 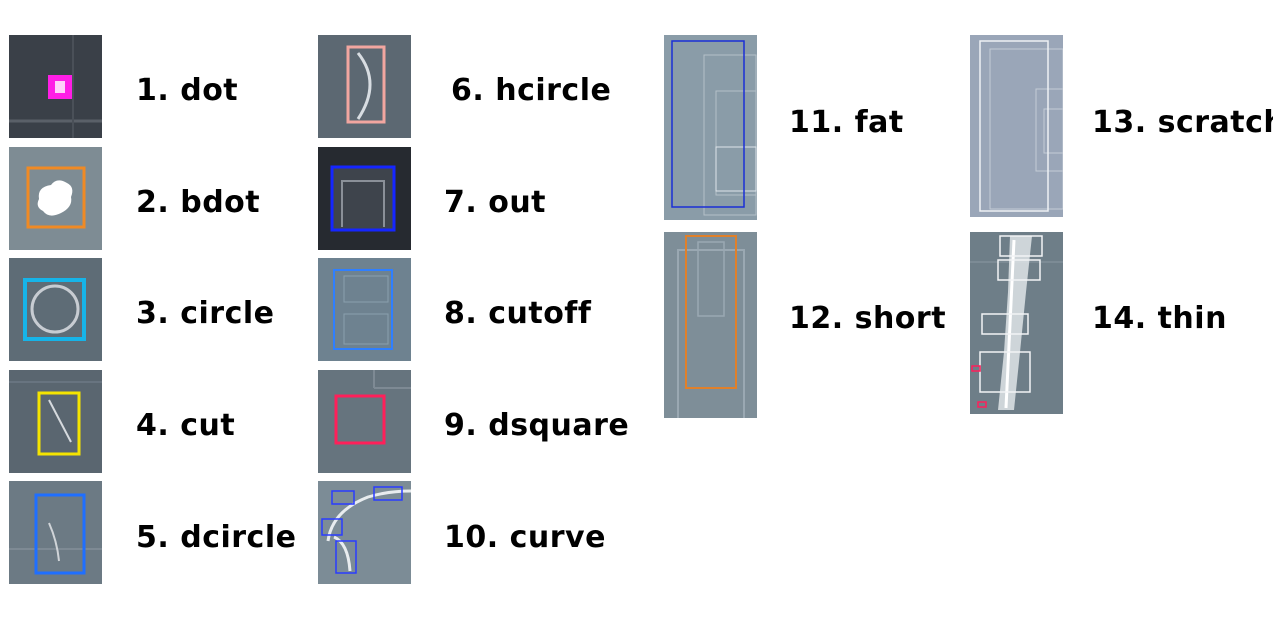 I want to click on label-dsquare: 9. dsquare, so click(x=537, y=425).